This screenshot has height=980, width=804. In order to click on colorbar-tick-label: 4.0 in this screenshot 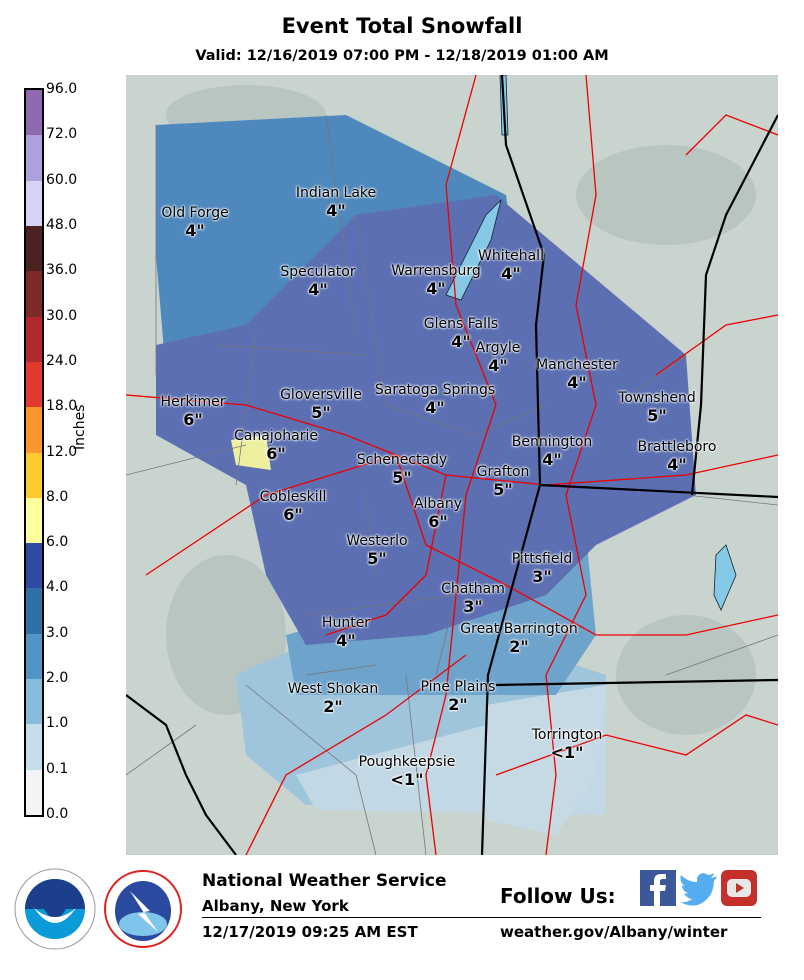, I will do `click(57, 587)`.